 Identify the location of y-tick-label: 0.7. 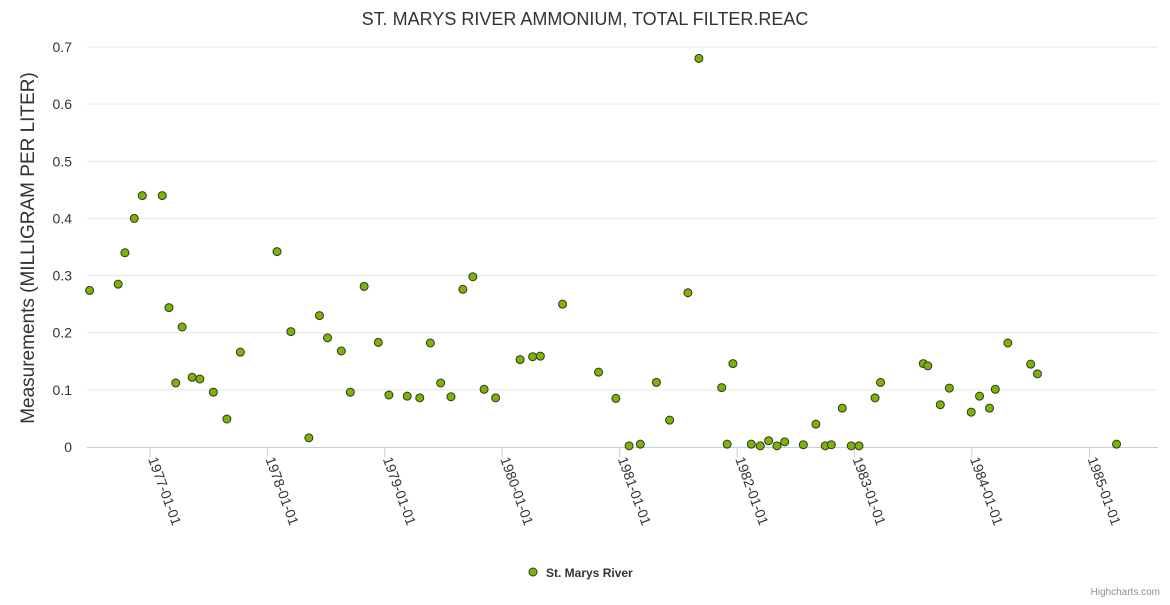
(63, 47).